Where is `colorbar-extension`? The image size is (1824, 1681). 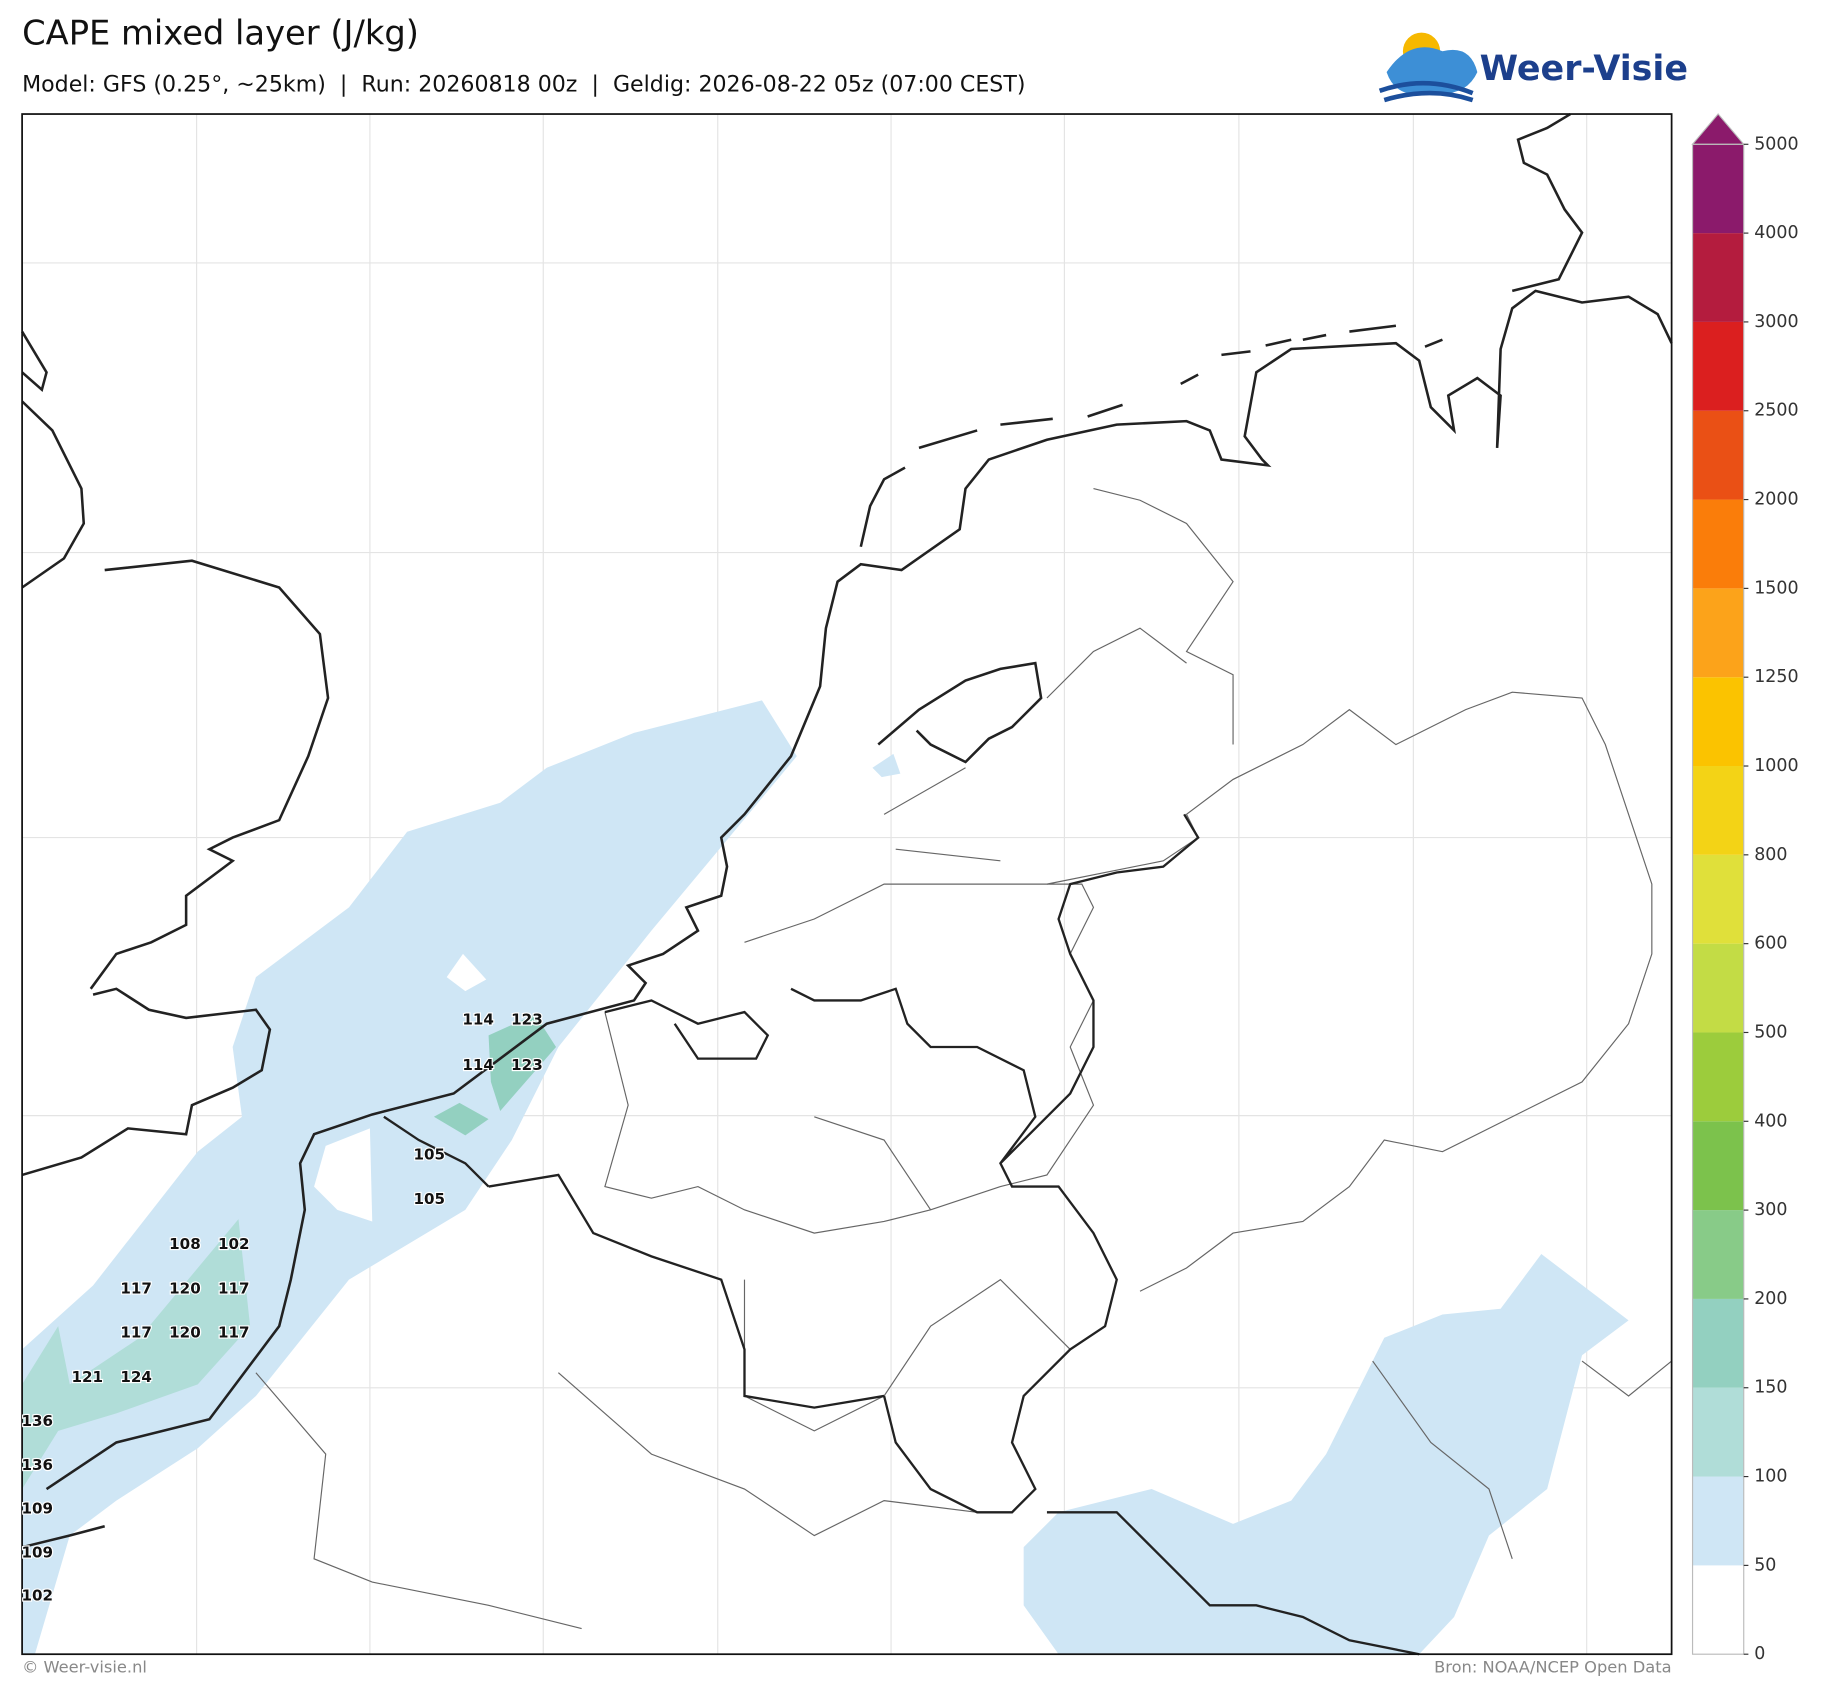 colorbar-extension is located at coordinates (1718, 129).